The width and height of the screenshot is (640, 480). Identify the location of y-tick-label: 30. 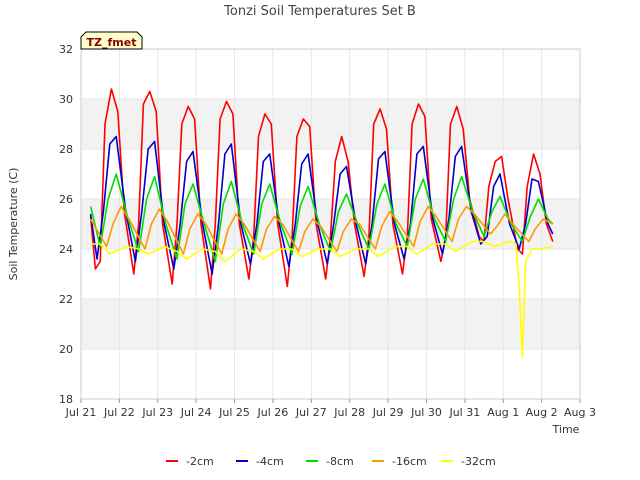
(66, 99).